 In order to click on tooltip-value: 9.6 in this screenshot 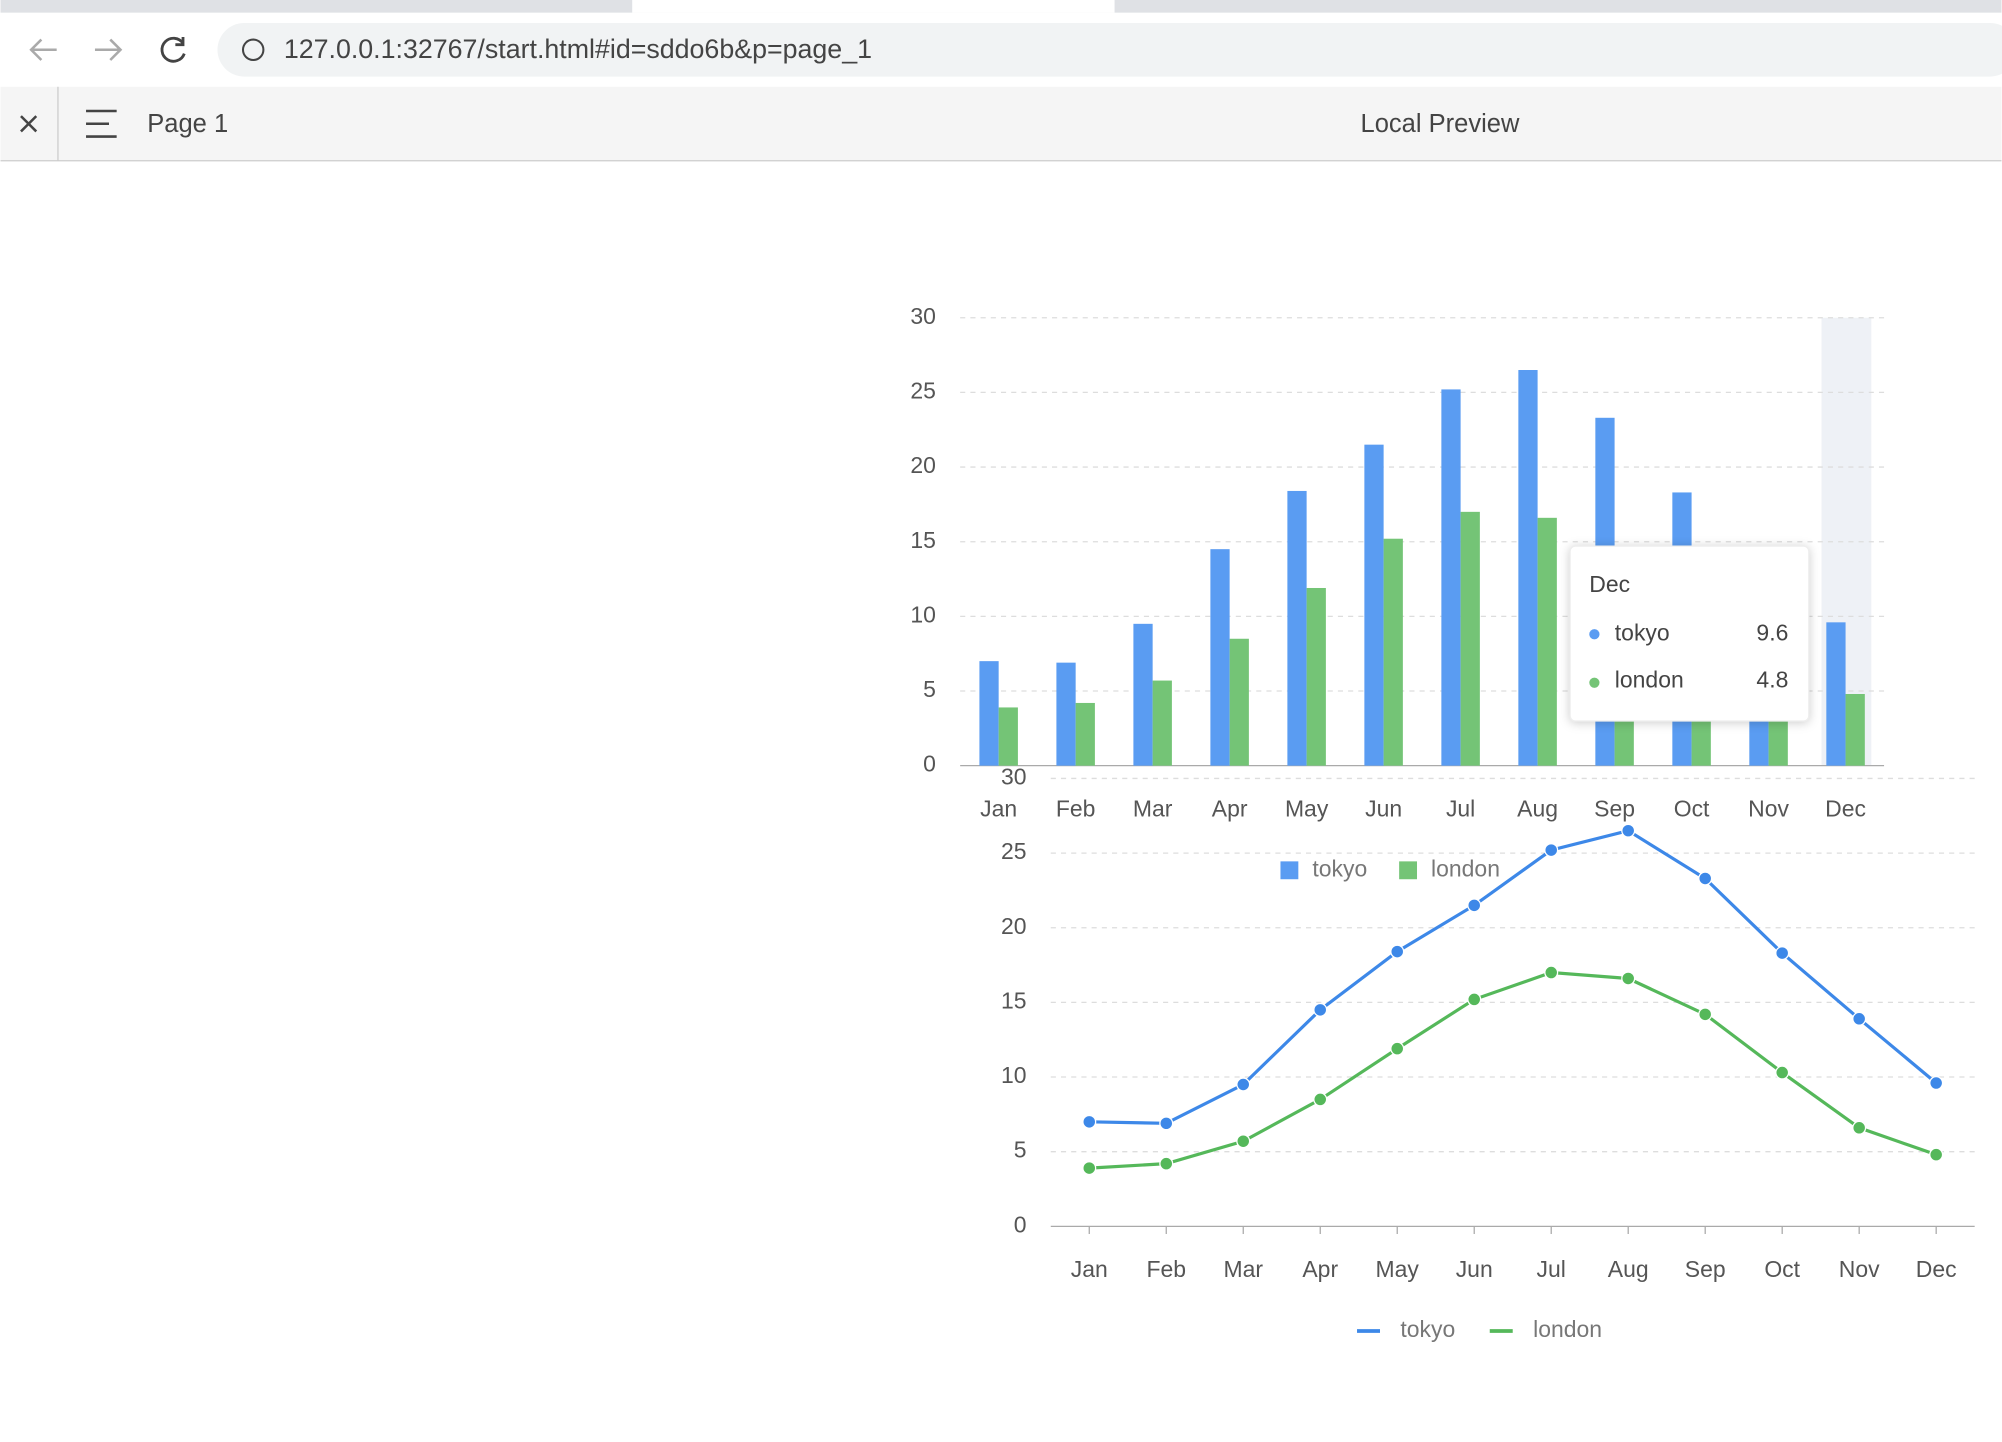, I will do `click(1772, 632)`.